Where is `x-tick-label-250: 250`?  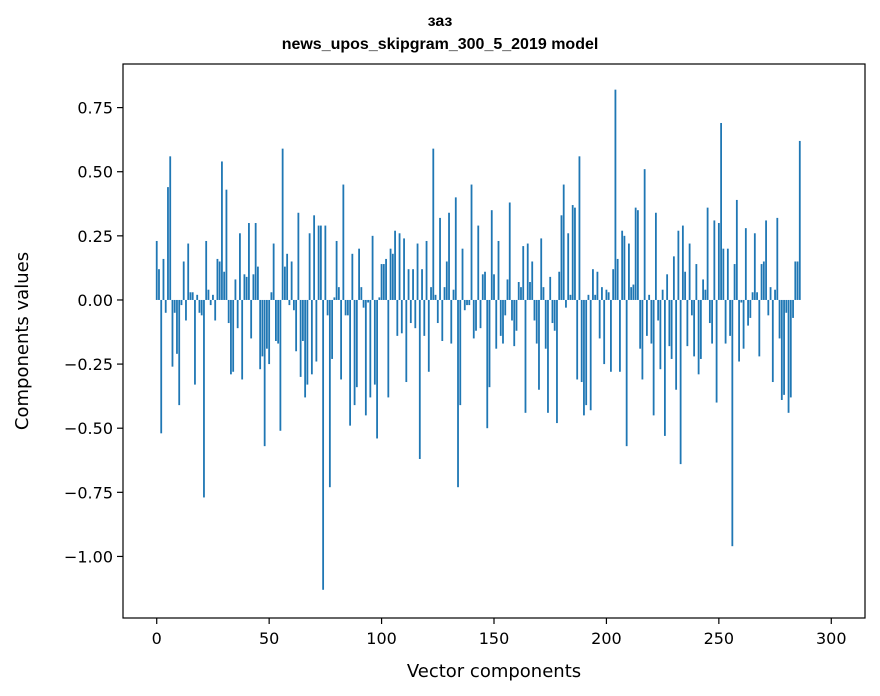
x-tick-label-250: 250 is located at coordinates (719, 638).